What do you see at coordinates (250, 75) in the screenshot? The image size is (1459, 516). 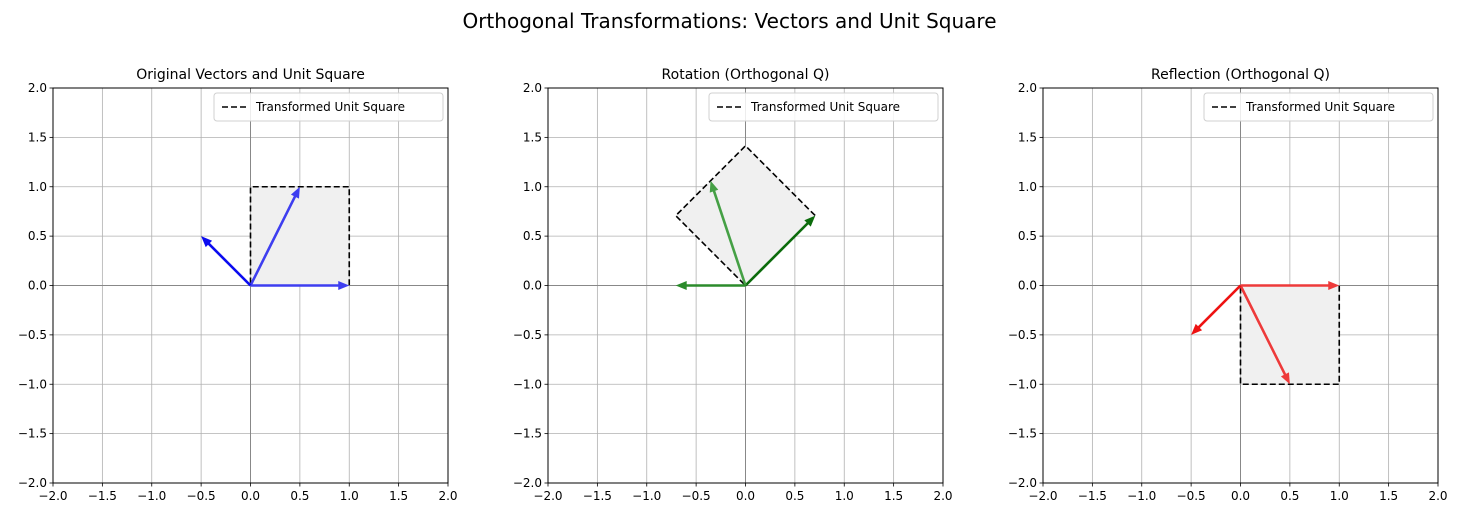 I see `panel-title: Original Vectors and Unit Square` at bounding box center [250, 75].